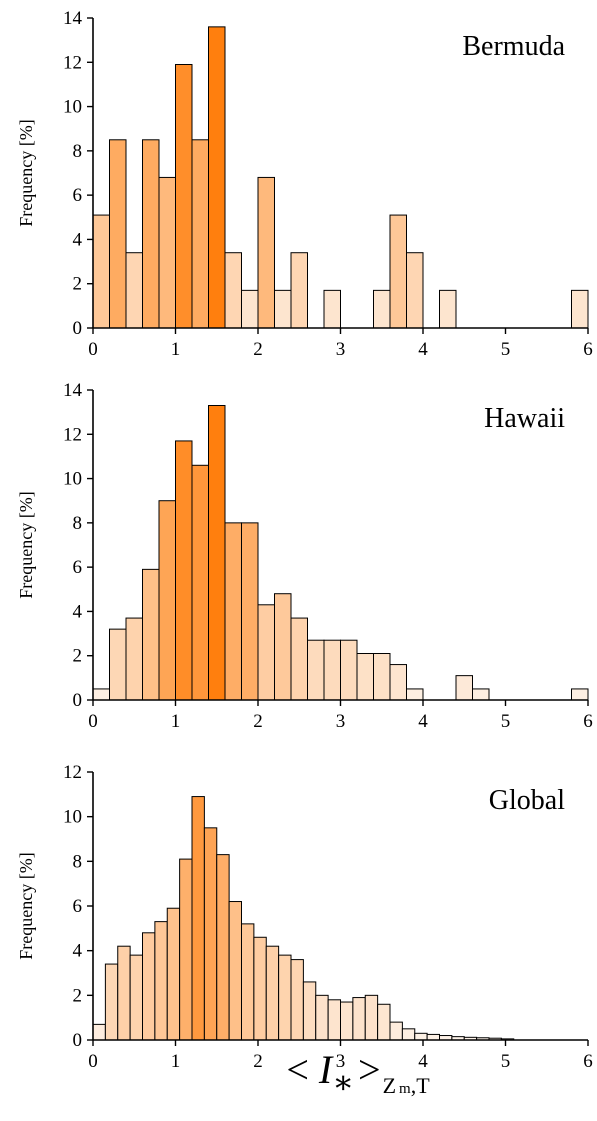  I want to click on x-tick-label: 3, so click(341, 721).